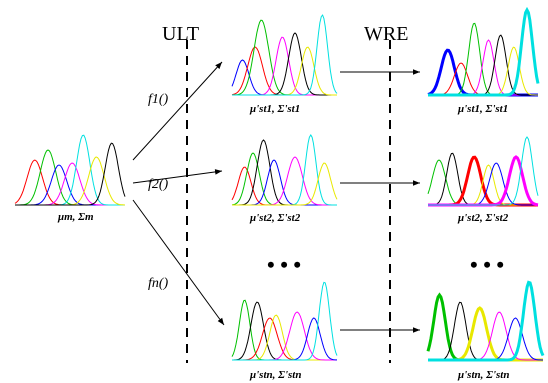 The width and height of the screenshot is (548, 383). Describe the element at coordinates (178, 262) in the screenshot. I see `arrow-fn` at that location.